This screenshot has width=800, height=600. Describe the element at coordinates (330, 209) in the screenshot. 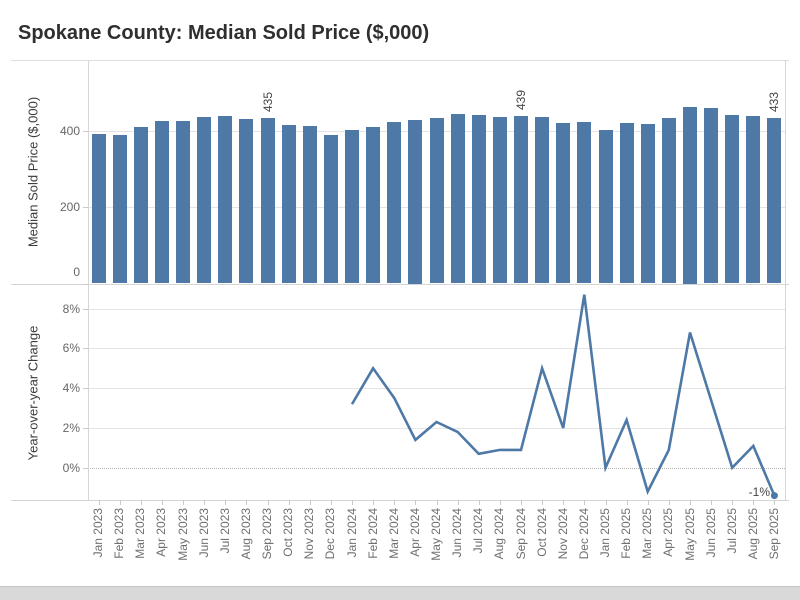

I see `bar-dec-2023` at that location.